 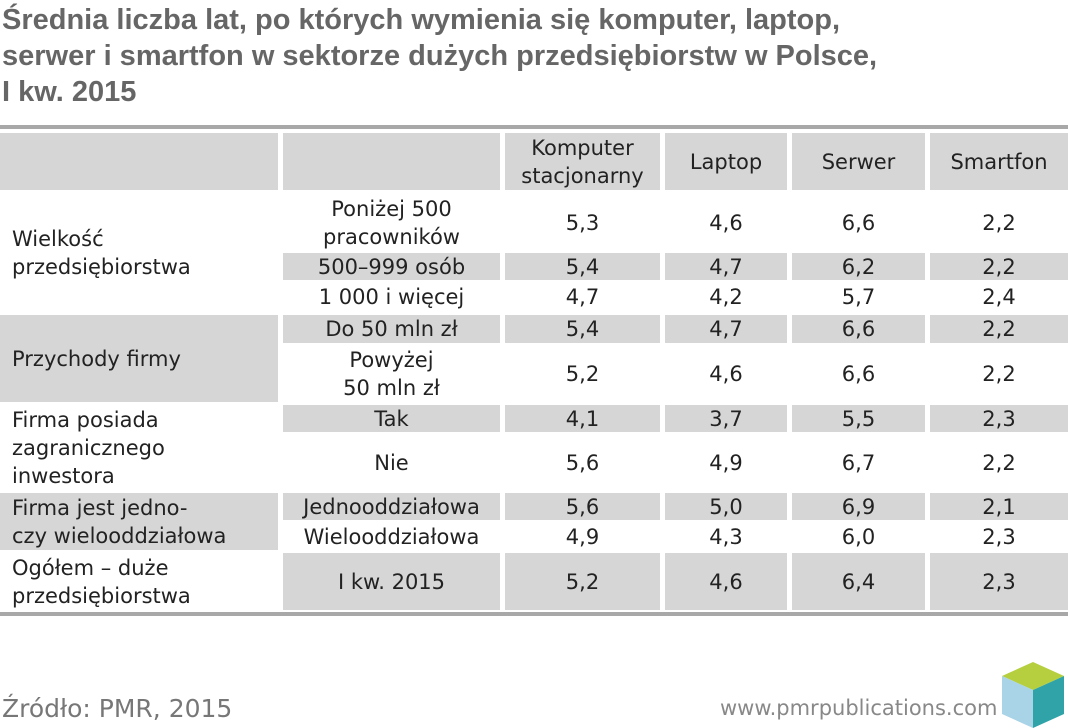 I want to click on value-cell: 5,0, so click(x=726, y=506).